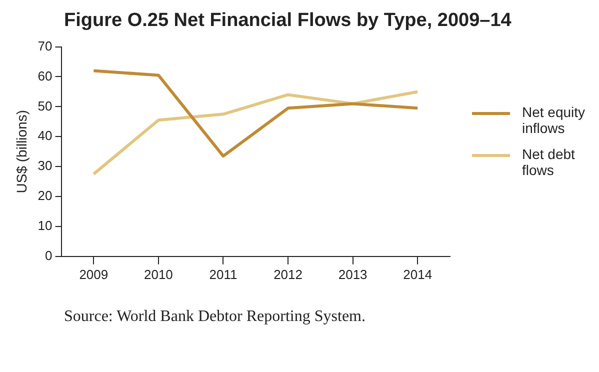  I want to click on y-tick-label: 30, so click(45, 166).